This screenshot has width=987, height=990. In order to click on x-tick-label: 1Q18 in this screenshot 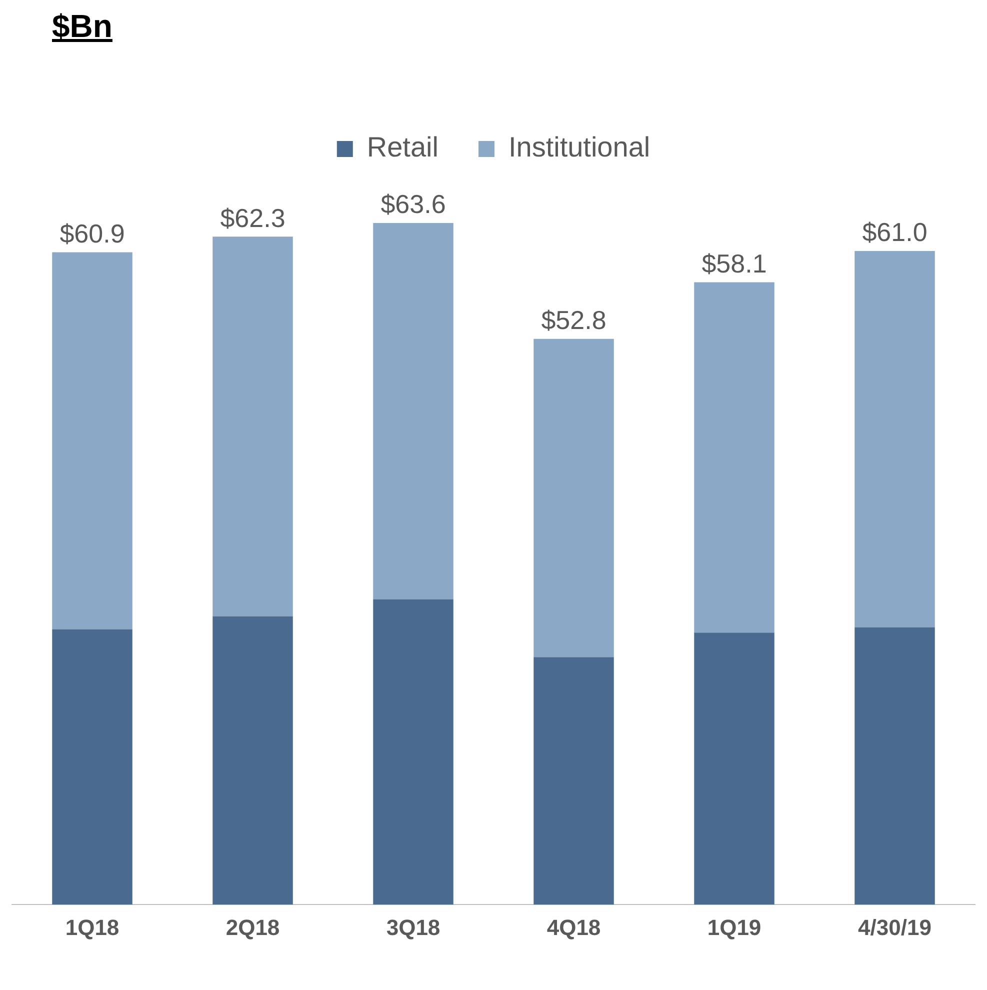, I will do `click(92, 927)`.